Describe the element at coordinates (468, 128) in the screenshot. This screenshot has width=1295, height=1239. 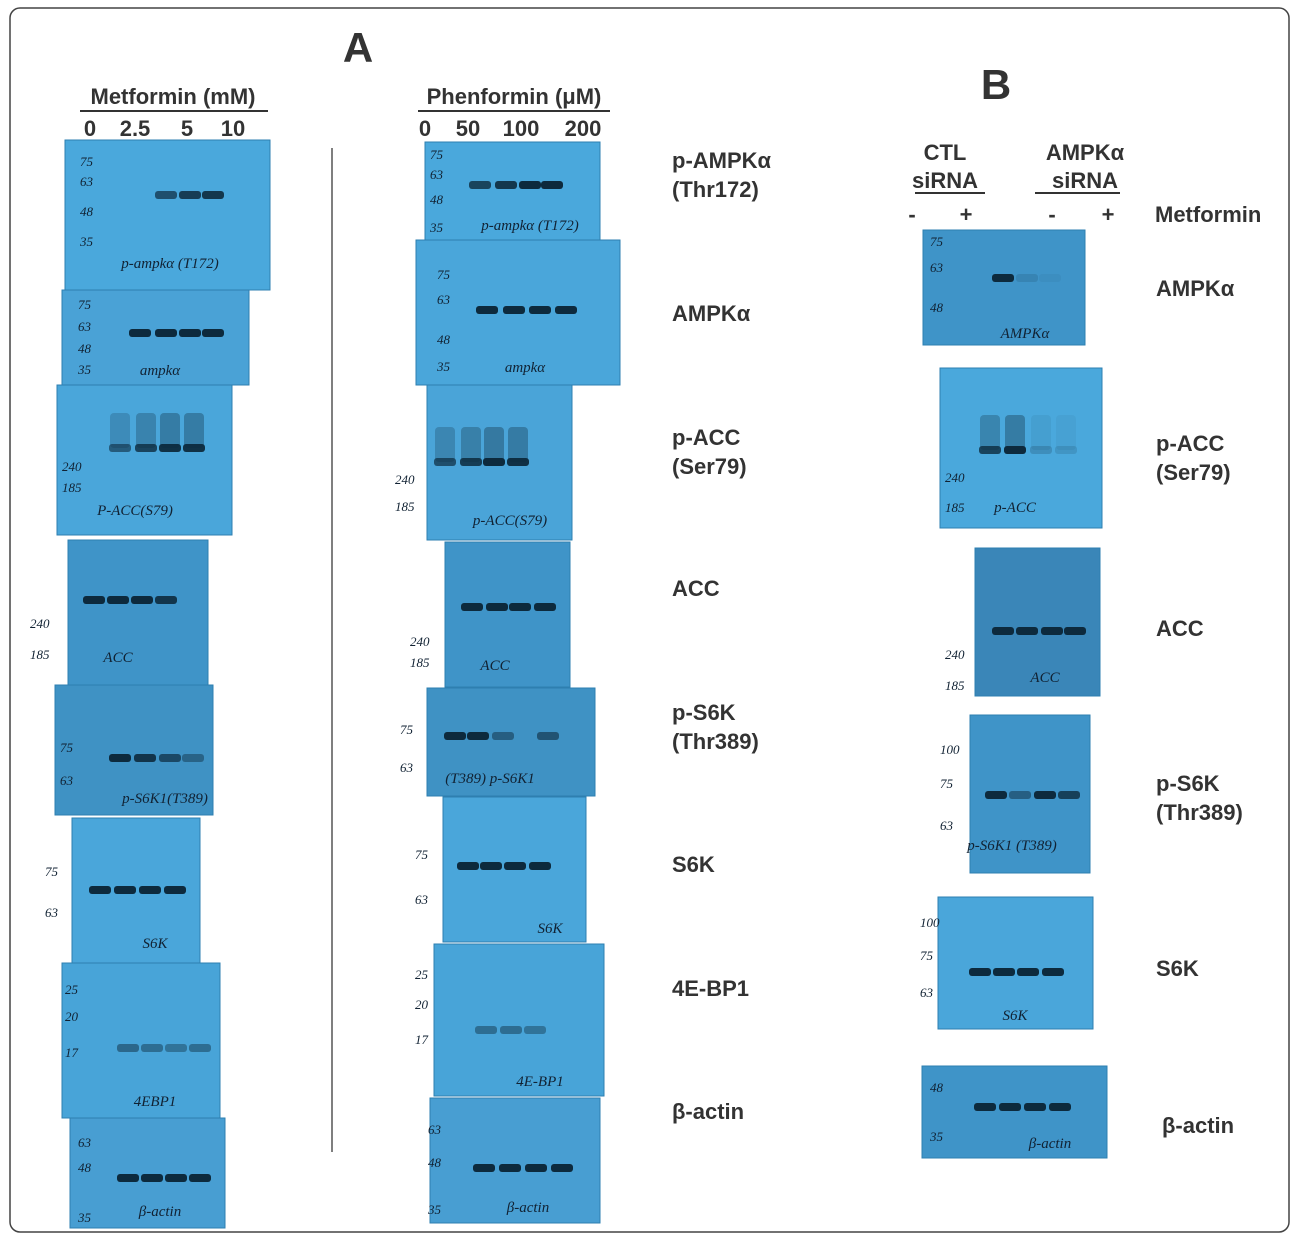
I see `dose-label: 50` at that location.